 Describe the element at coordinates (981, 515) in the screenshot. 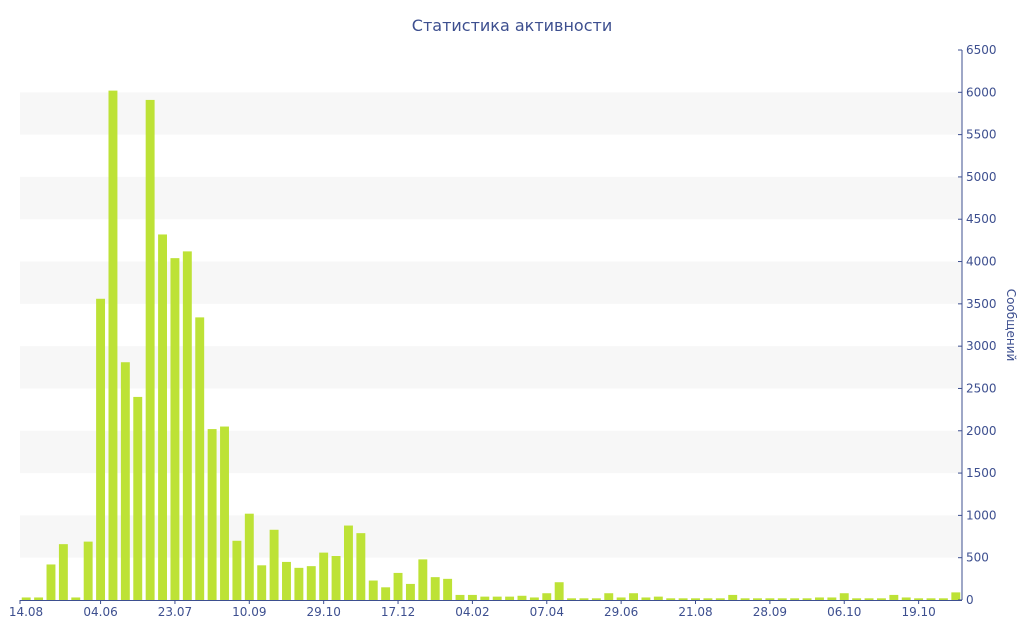

I see `y-tick-label: 1000` at that location.